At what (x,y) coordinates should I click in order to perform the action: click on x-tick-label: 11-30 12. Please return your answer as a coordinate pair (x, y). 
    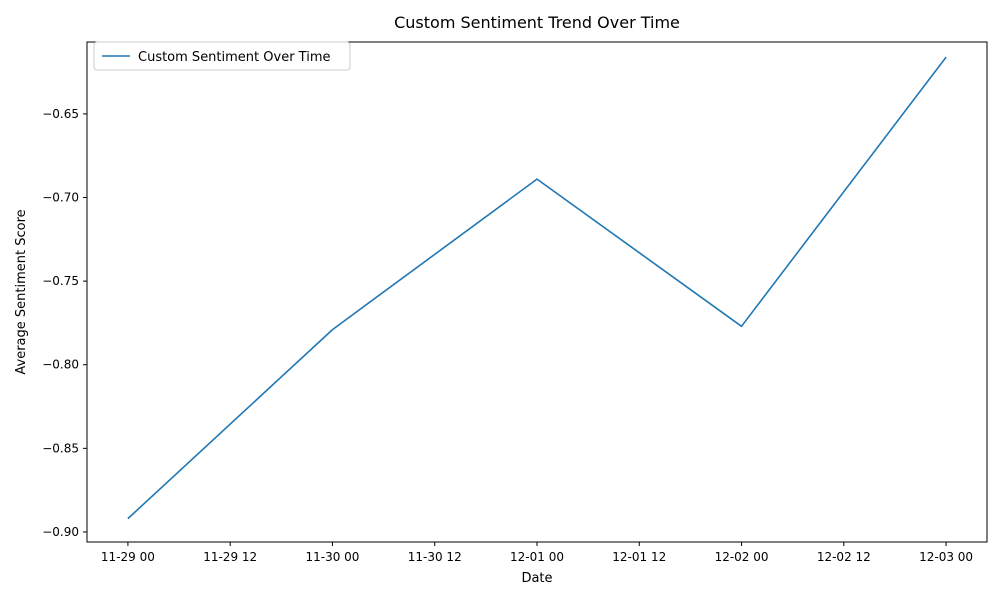
    Looking at the image, I should click on (435, 557).